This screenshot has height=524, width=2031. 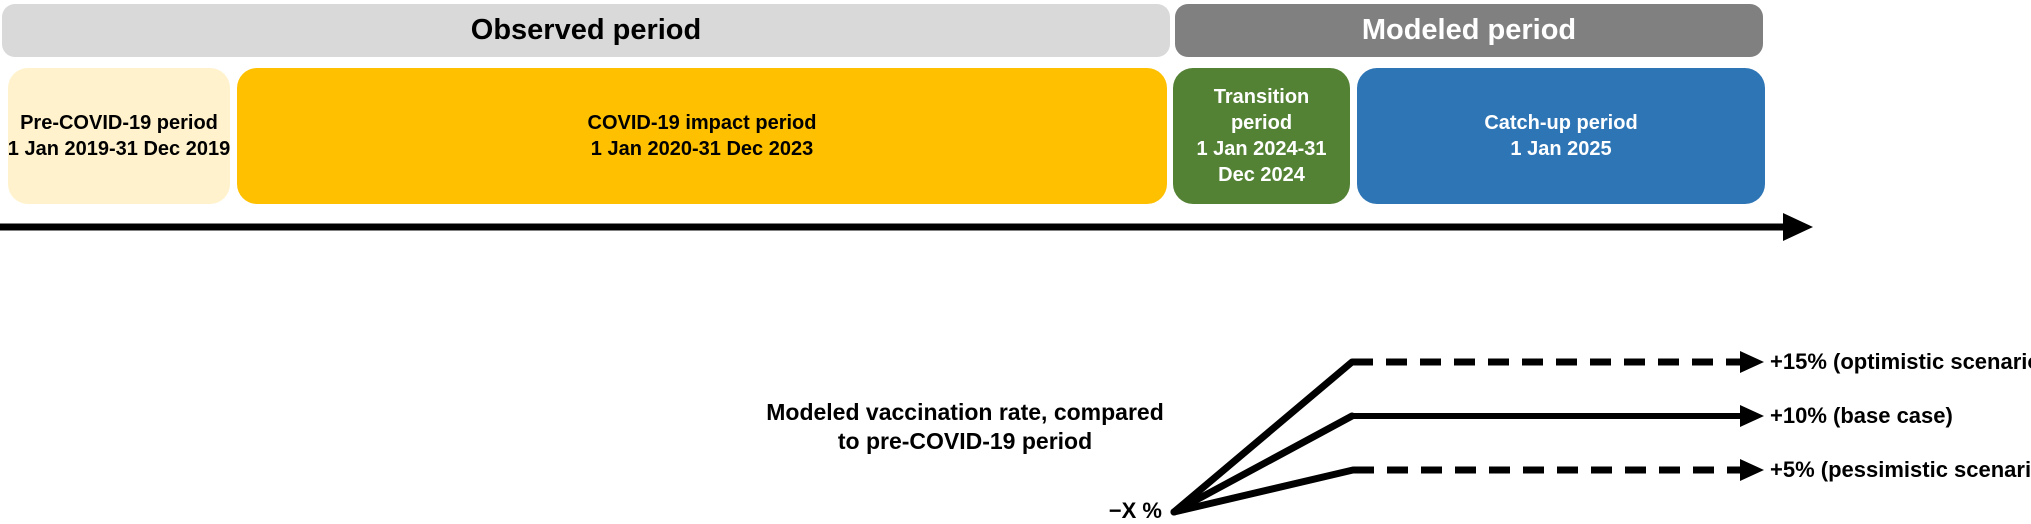 What do you see at coordinates (1561, 136) in the screenshot?
I see `catch-up-period-box: Catch-up period 1 Jan 2025` at bounding box center [1561, 136].